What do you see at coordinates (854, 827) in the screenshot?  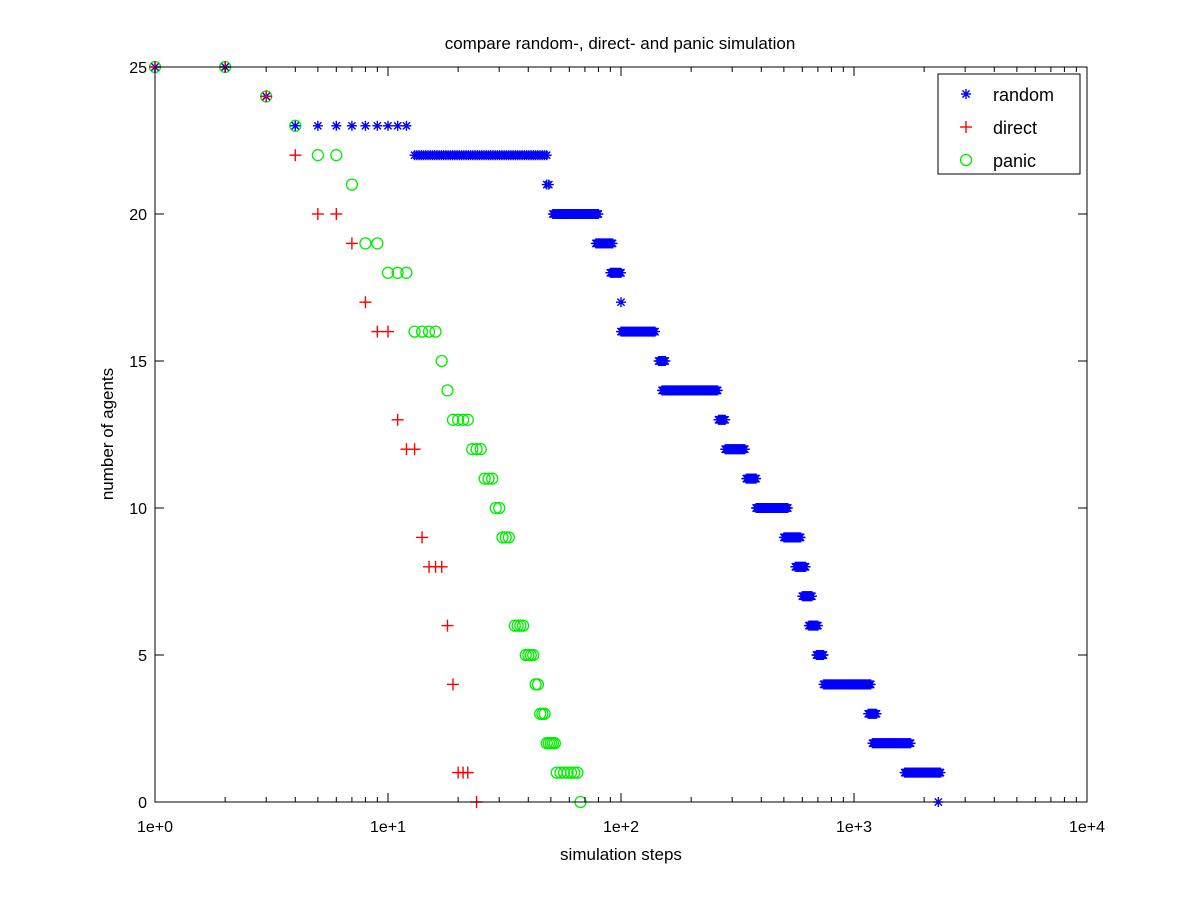 I see `x-tick-label: 1e+3` at bounding box center [854, 827].